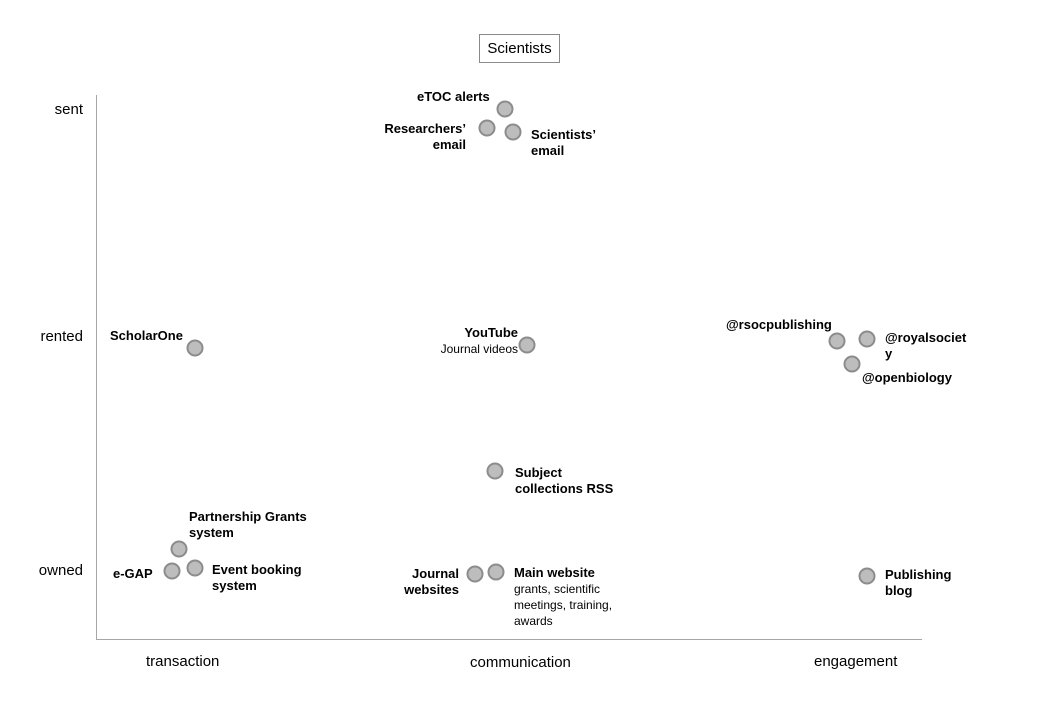  What do you see at coordinates (563, 605) in the screenshot?
I see `node-label-main-website-sub2: meetings, training,` at bounding box center [563, 605].